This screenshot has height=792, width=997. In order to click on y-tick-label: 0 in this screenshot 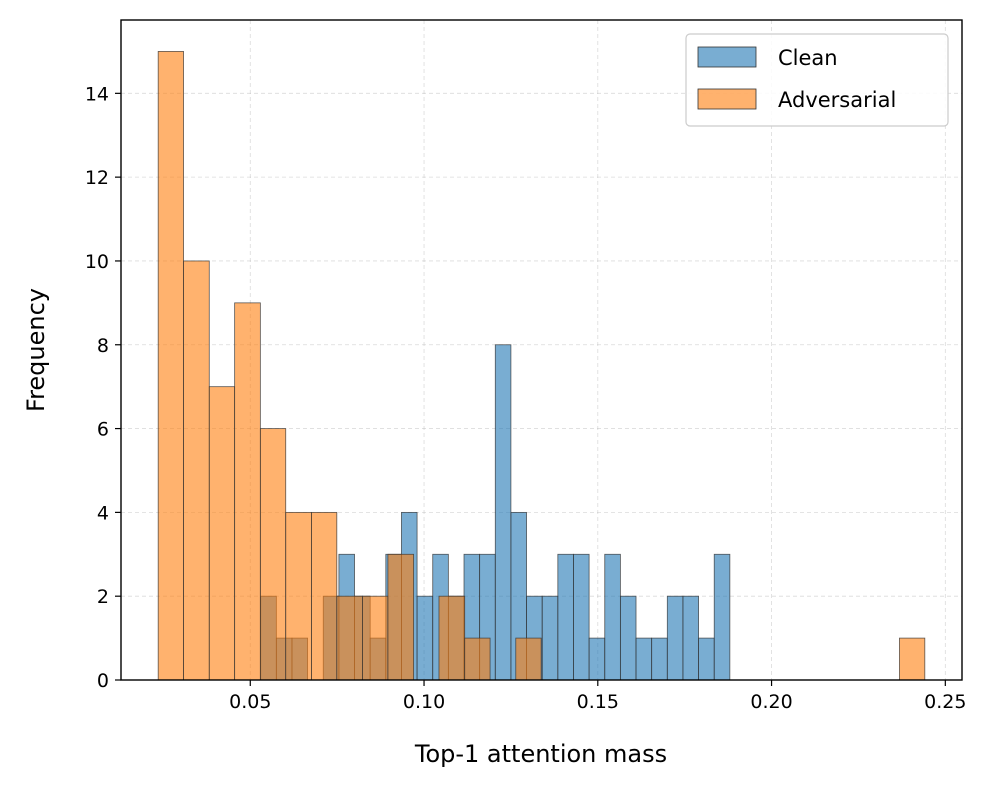, I will do `click(103, 681)`.